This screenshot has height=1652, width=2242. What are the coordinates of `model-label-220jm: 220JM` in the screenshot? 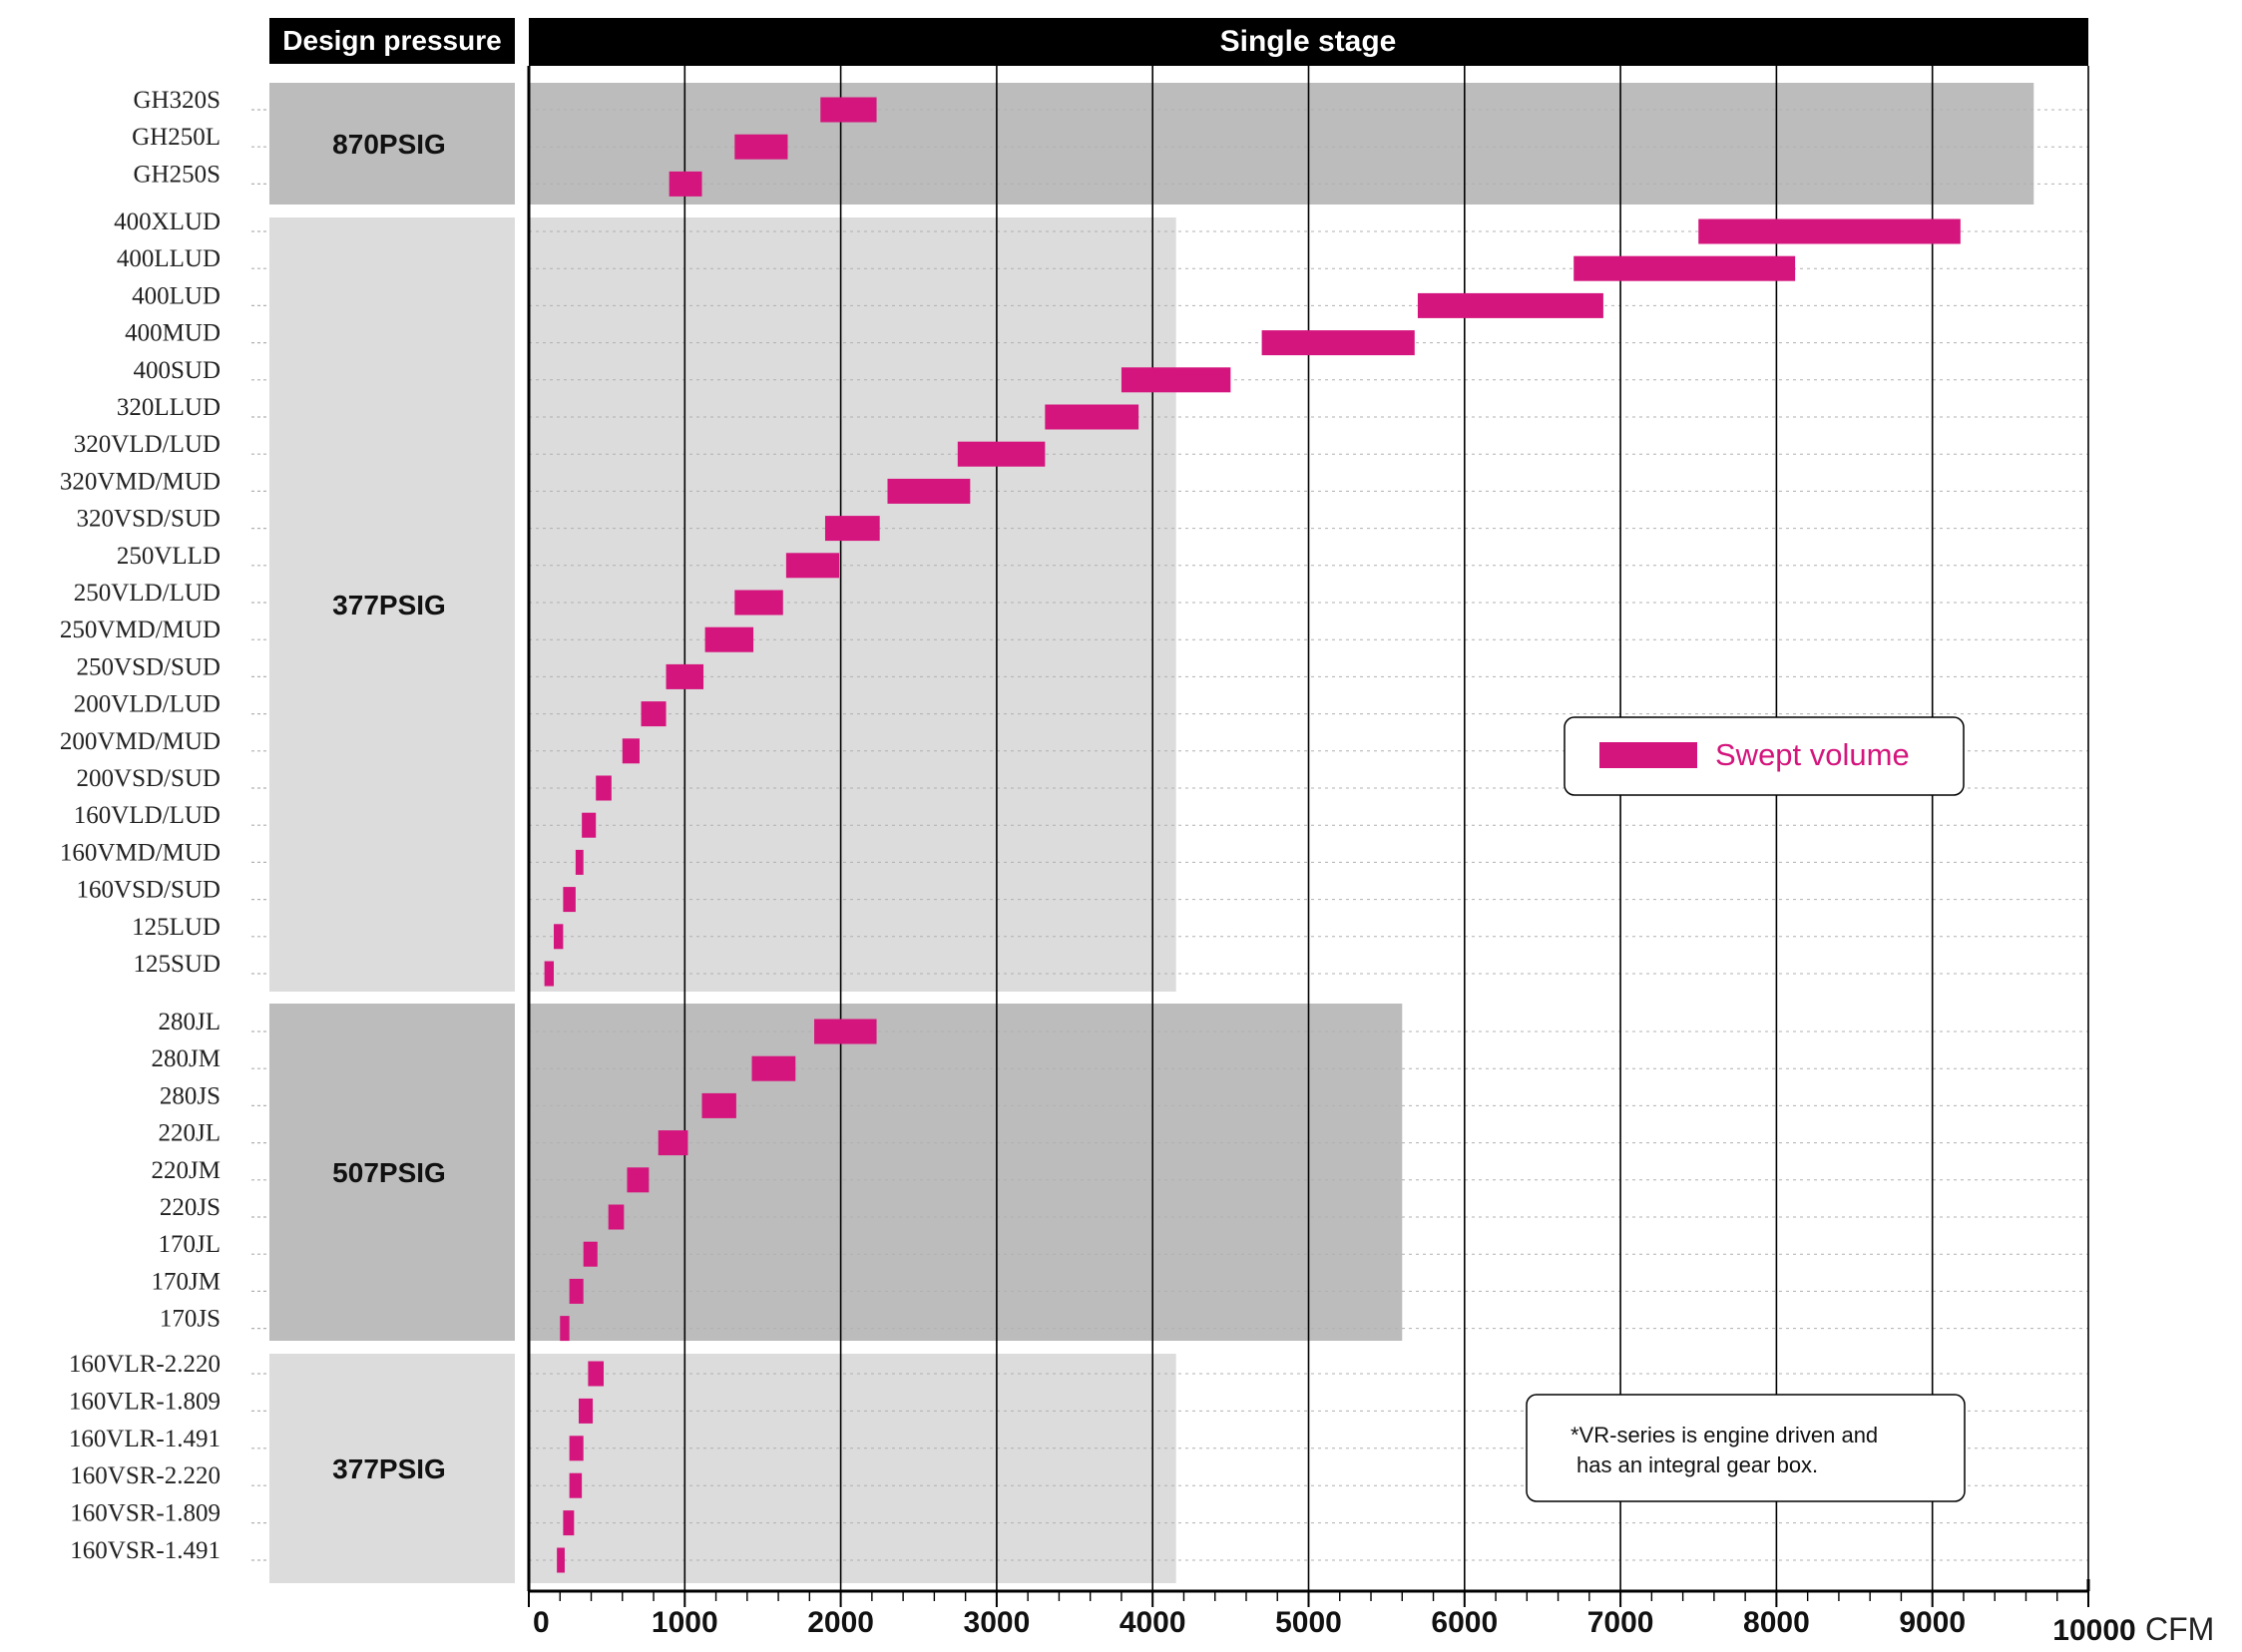 It's located at (187, 1171).